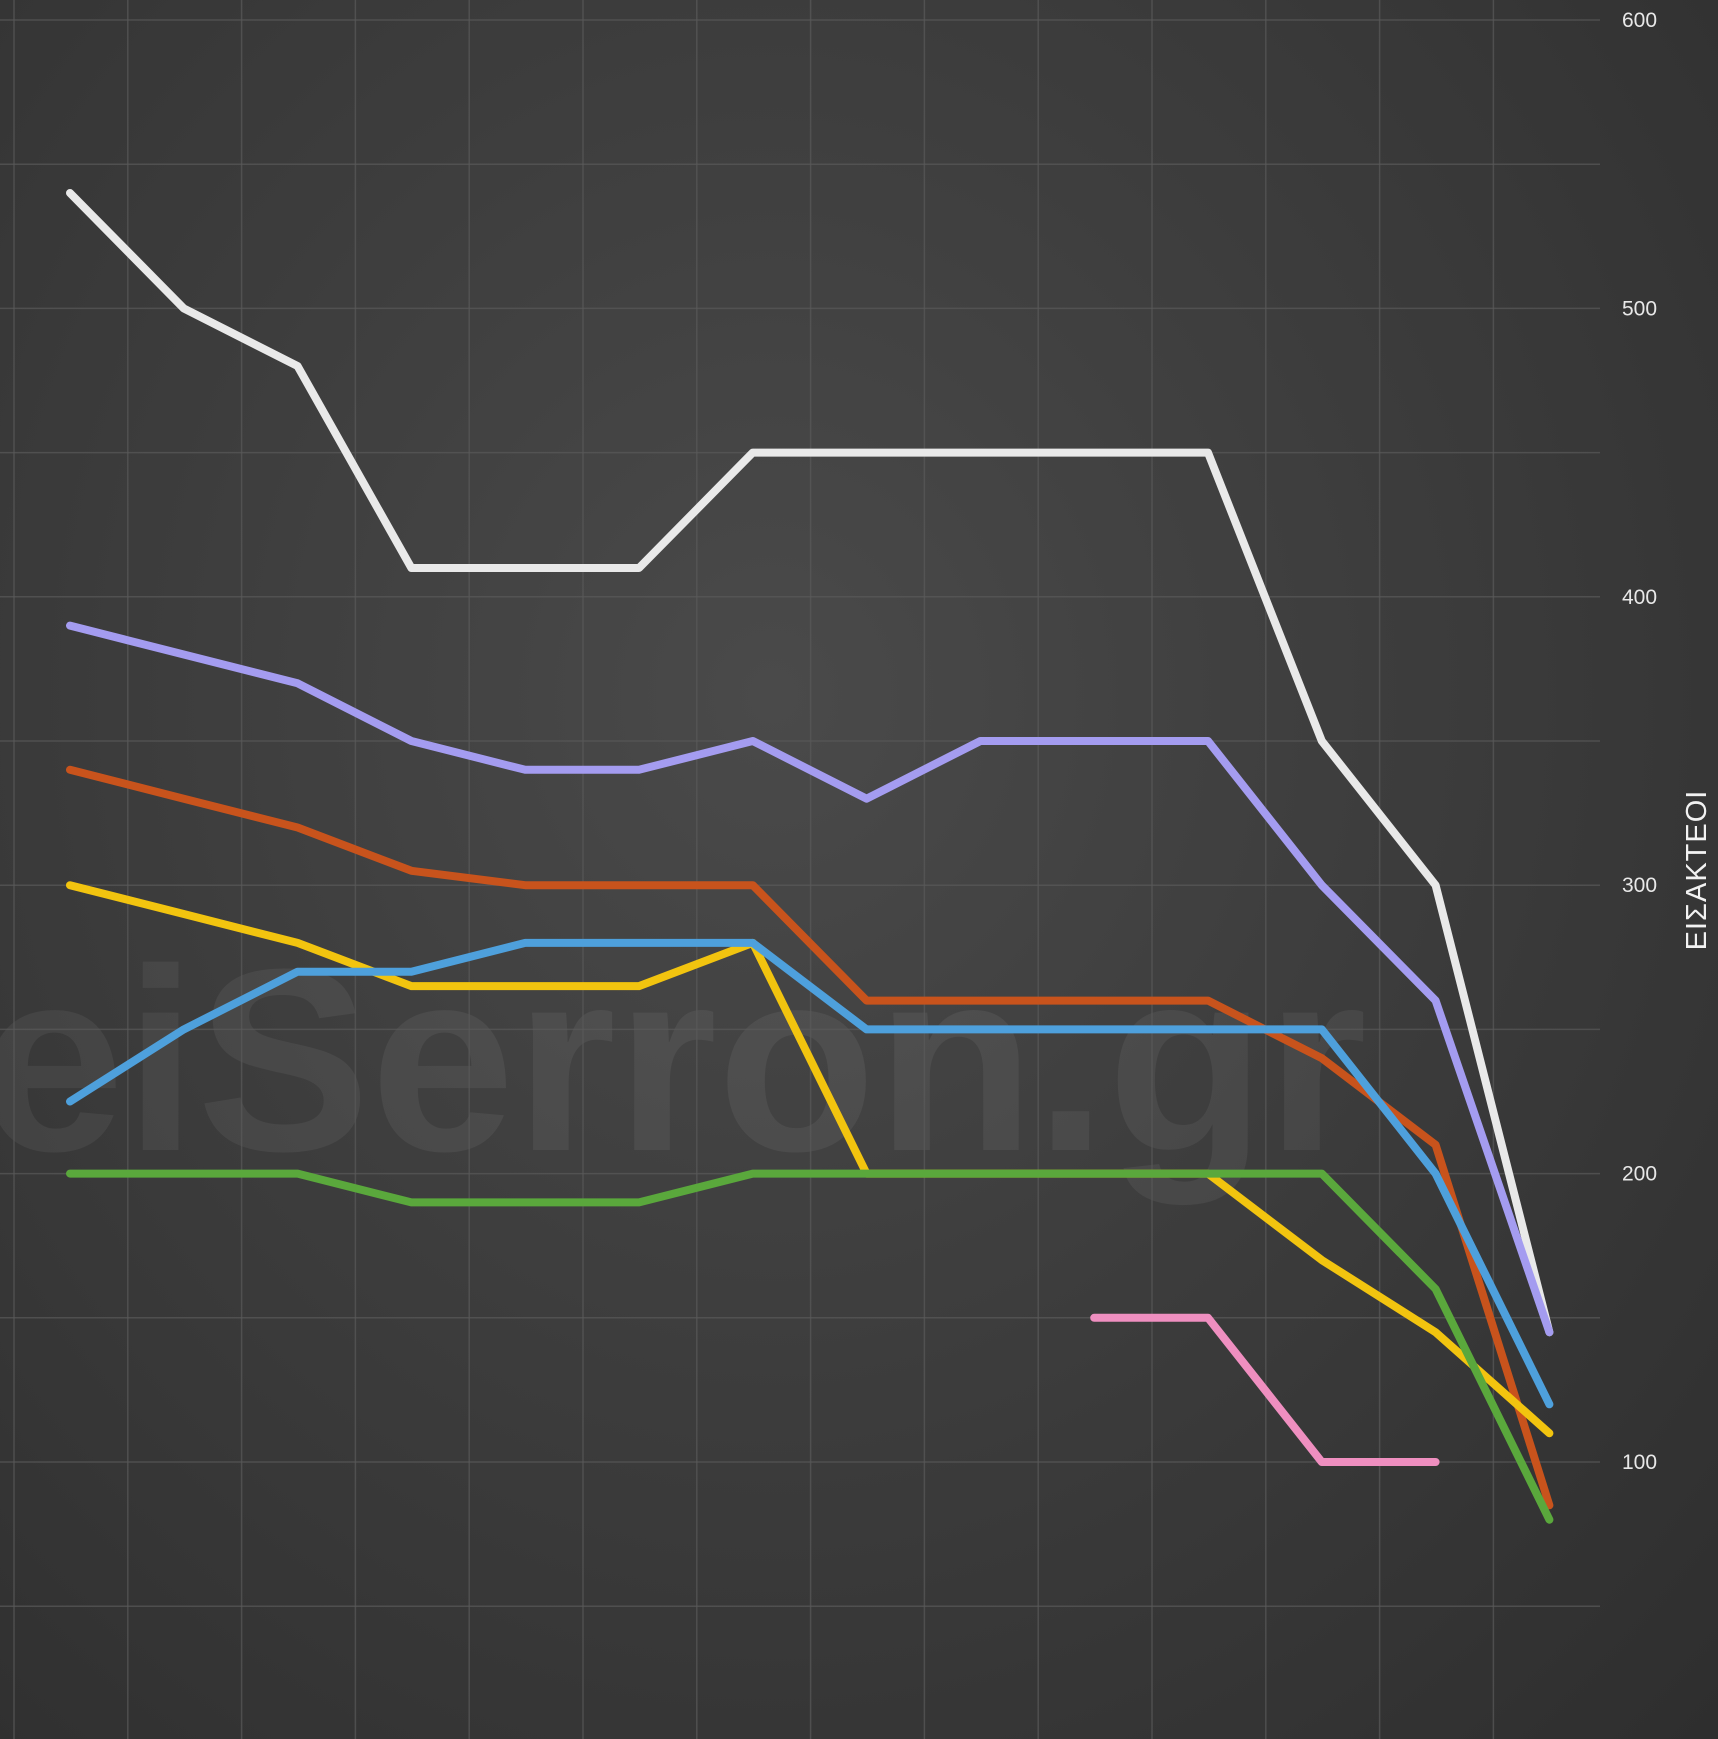  What do you see at coordinates (683, 1061) in the screenshot?
I see `watermark: eiSerron.gr` at bounding box center [683, 1061].